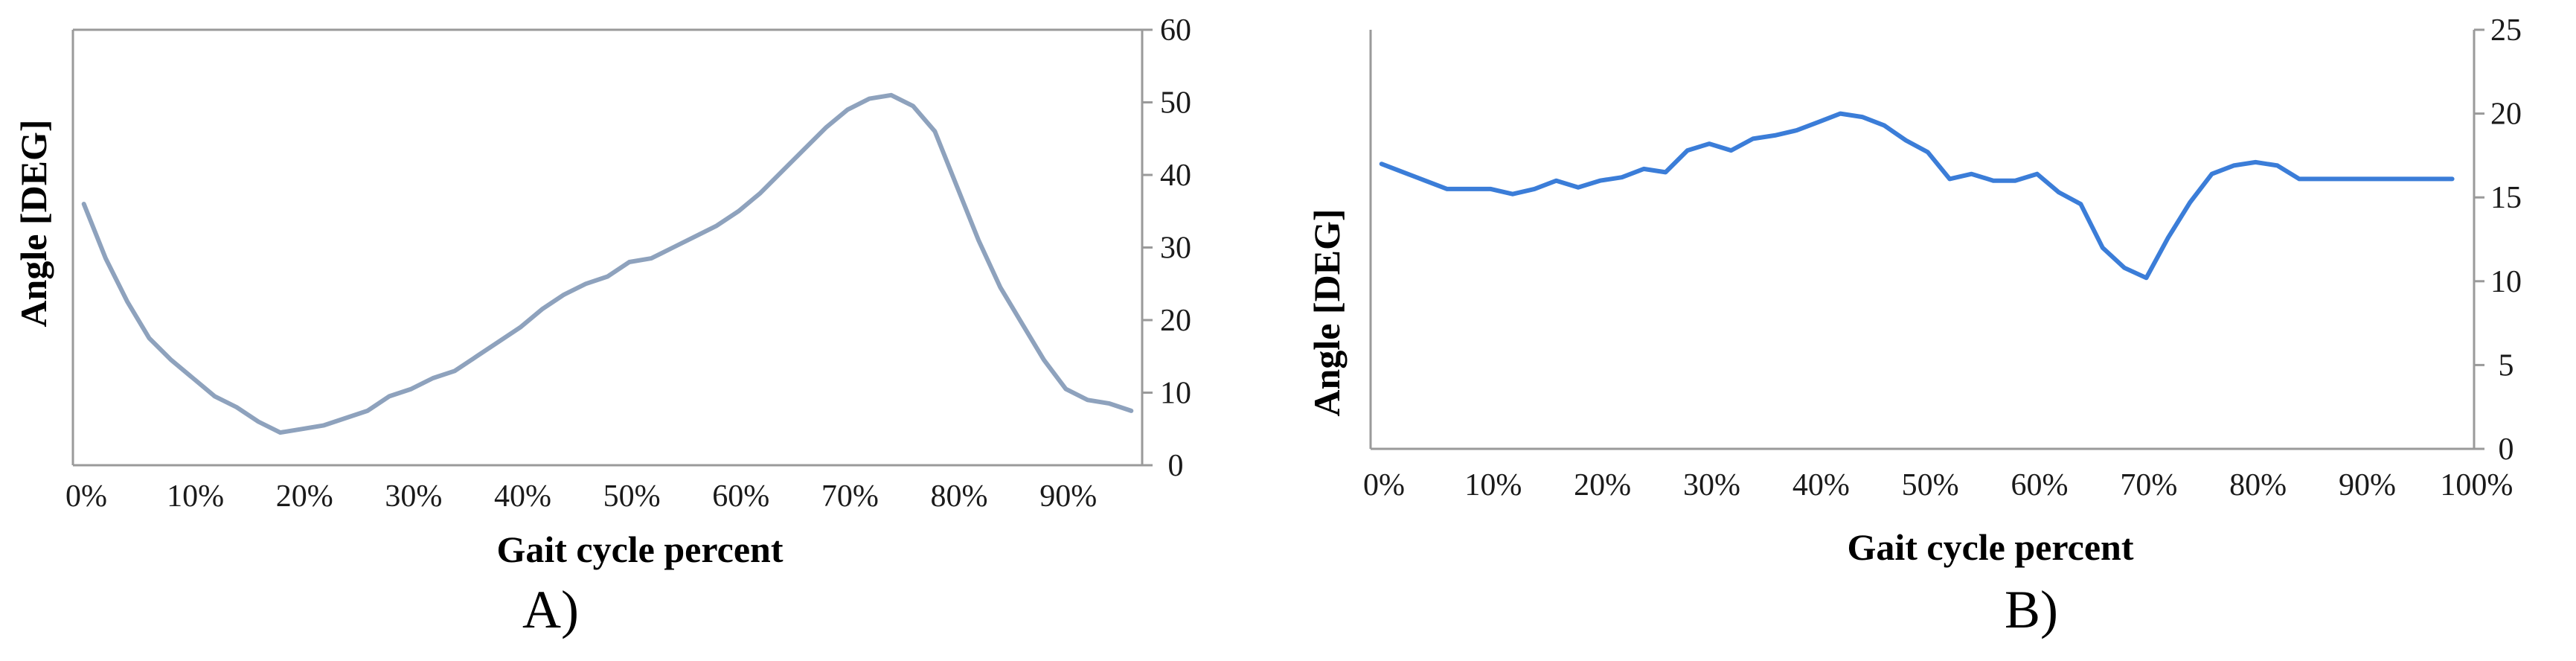 The image size is (2576, 661). I want to click on panel-label: A), so click(551, 609).